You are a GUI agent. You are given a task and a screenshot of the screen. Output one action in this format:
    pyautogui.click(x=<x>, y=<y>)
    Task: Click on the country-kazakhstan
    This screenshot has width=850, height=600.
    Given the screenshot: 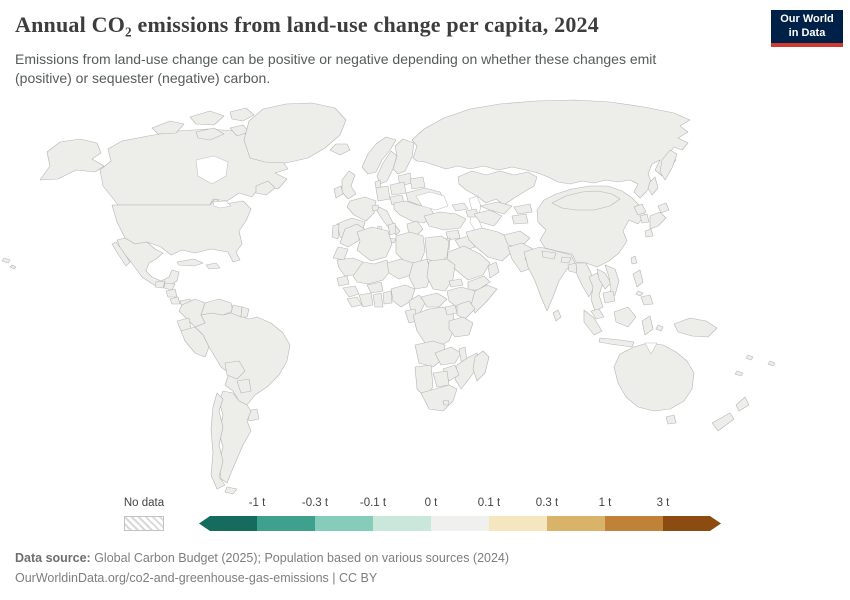 What is the action you would take?
    pyautogui.click(x=497, y=188)
    